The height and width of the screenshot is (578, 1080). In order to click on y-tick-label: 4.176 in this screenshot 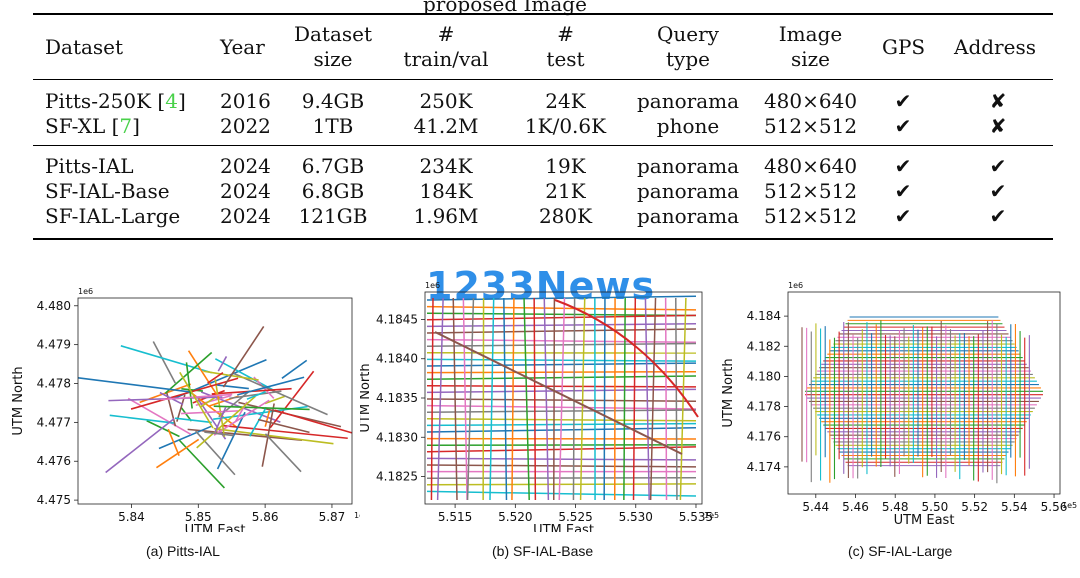, I will do `click(764, 437)`.